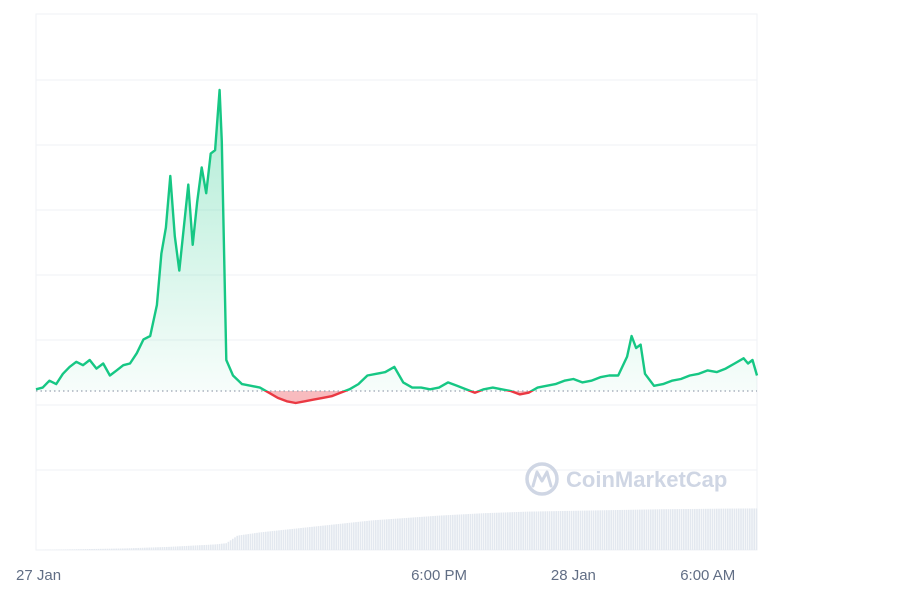 The image size is (900, 600). What do you see at coordinates (542, 479) in the screenshot?
I see `coinmarketcap-logo-icon` at bounding box center [542, 479].